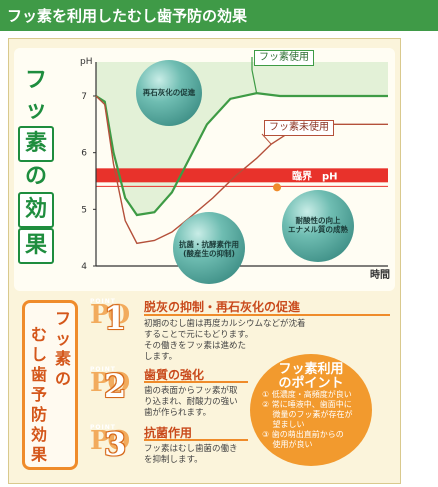  Describe the element at coordinates (209, 253) in the screenshot. I see `bubble-label-line: (酸産生の抑制)` at that location.